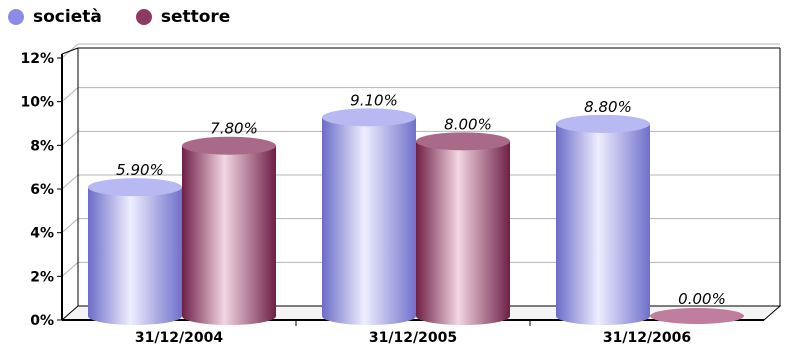  Describe the element at coordinates (140, 170) in the screenshot. I see `data-label-societa-0: 5.90%` at that location.